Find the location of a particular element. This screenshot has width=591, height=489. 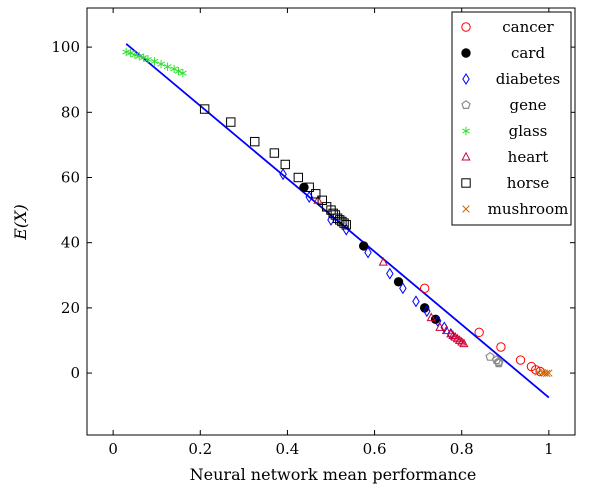

y-tick-label: 0 is located at coordinates (75, 373).